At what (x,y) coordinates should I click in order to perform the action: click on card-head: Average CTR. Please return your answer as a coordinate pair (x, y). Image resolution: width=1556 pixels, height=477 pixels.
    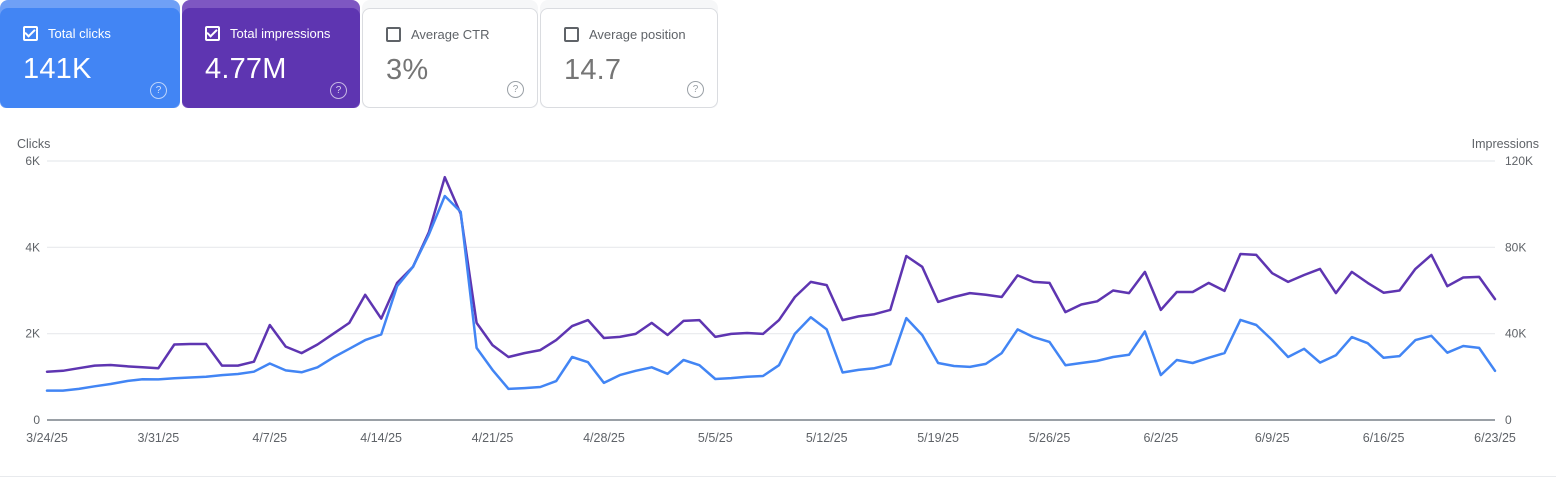
    Looking at the image, I should click on (438, 34).